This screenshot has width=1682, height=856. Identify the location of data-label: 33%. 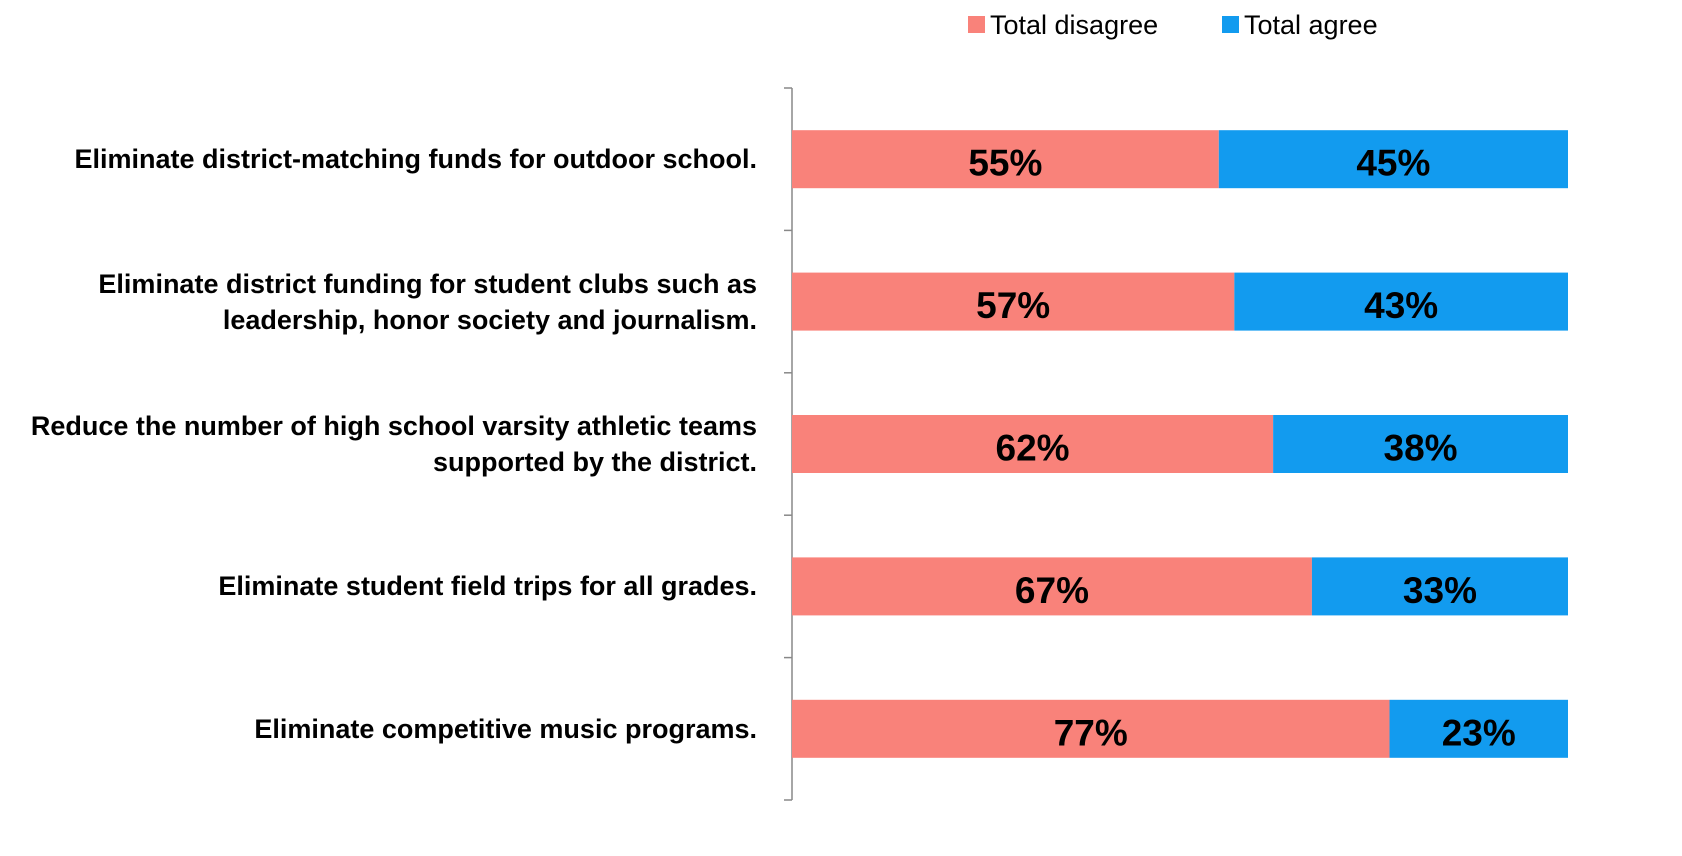
(1440, 590).